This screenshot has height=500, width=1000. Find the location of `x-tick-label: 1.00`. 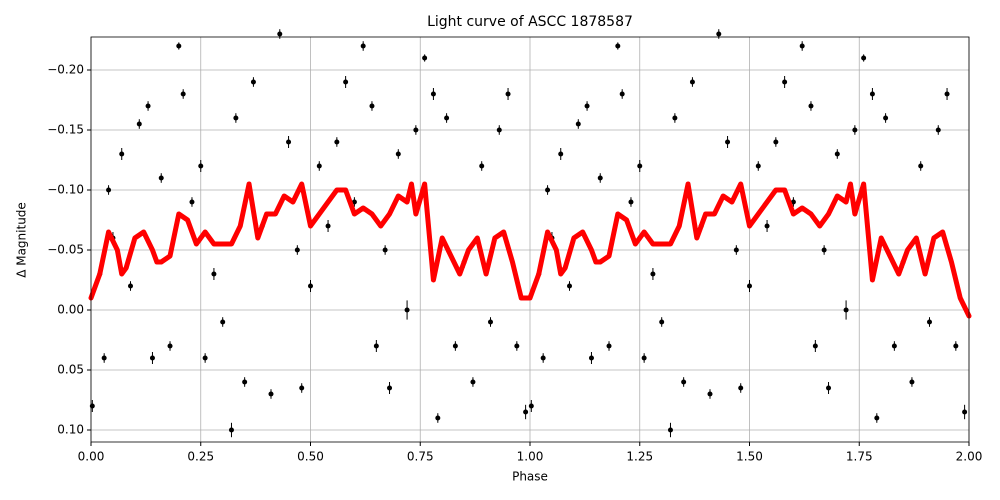

x-tick-label: 1.00 is located at coordinates (530, 457).